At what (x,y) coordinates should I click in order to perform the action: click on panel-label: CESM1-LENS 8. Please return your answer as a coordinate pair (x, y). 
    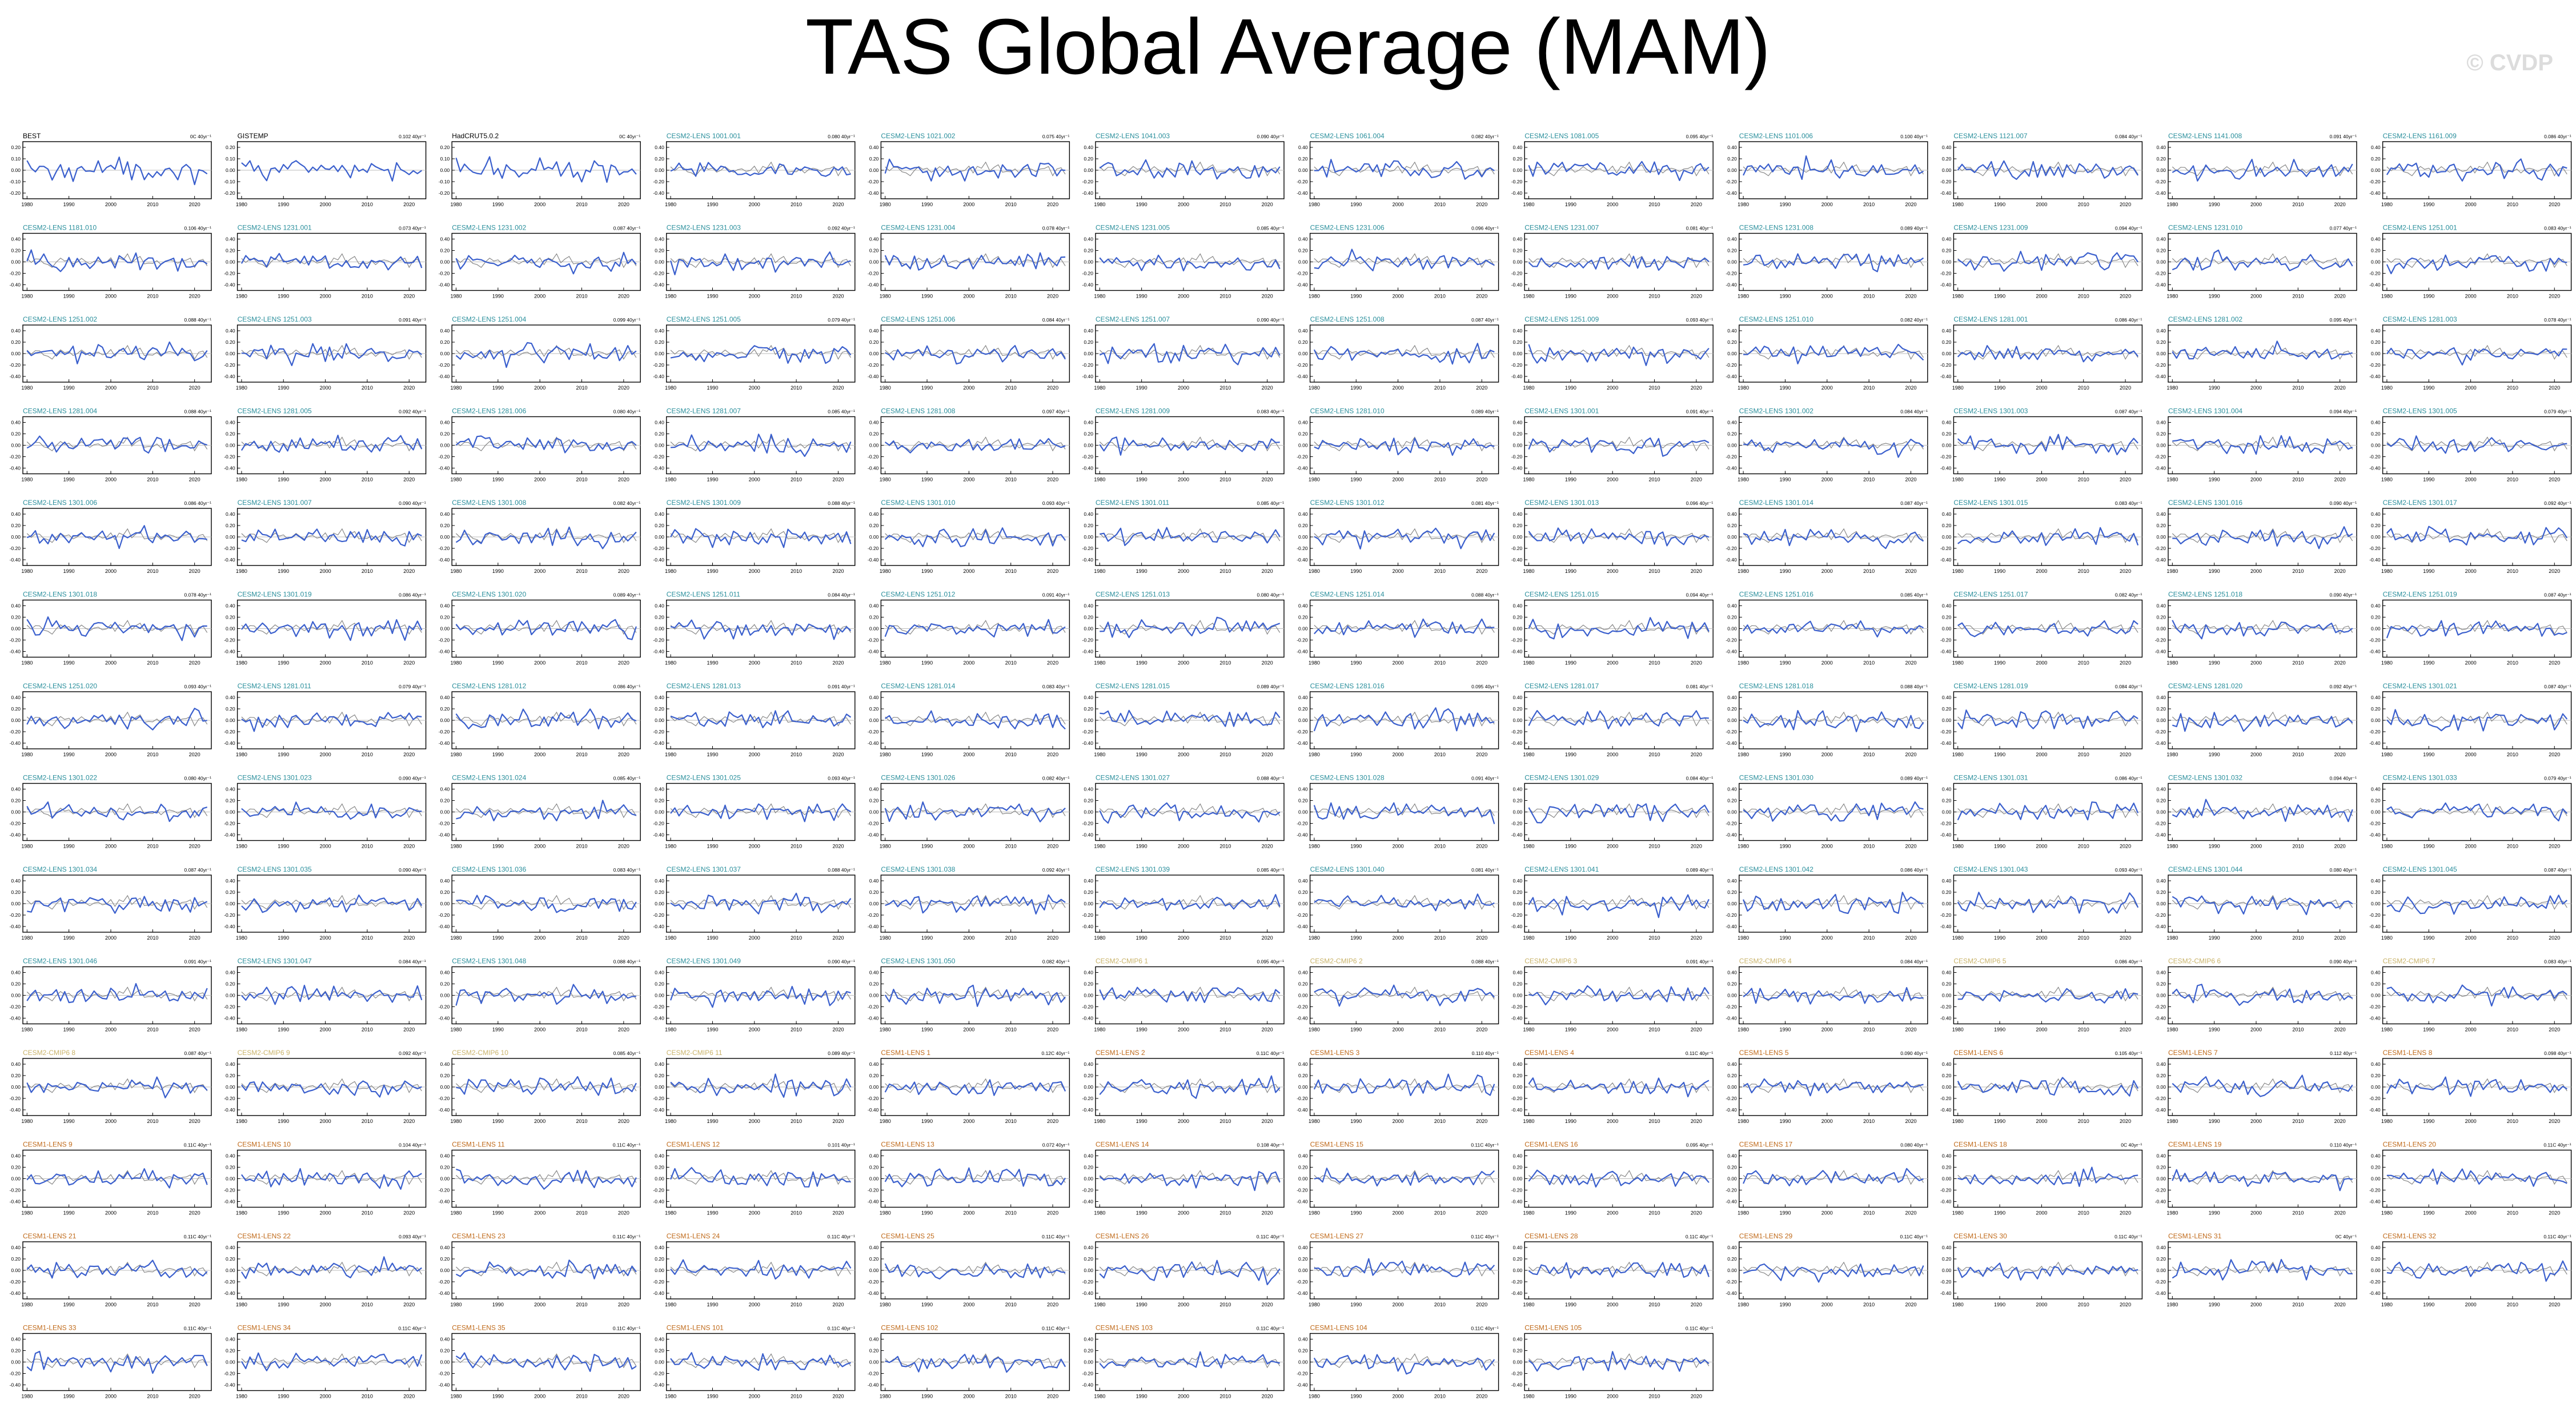
    Looking at the image, I should click on (2408, 1053).